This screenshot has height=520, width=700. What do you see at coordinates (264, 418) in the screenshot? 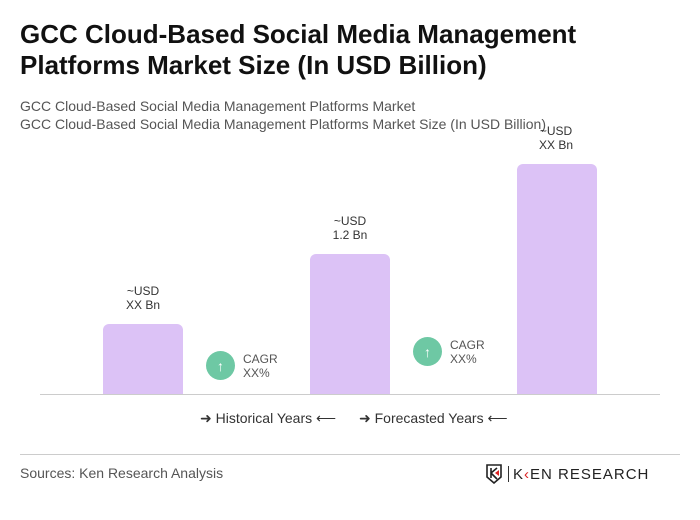
I see `legend-label: Historical Years` at bounding box center [264, 418].